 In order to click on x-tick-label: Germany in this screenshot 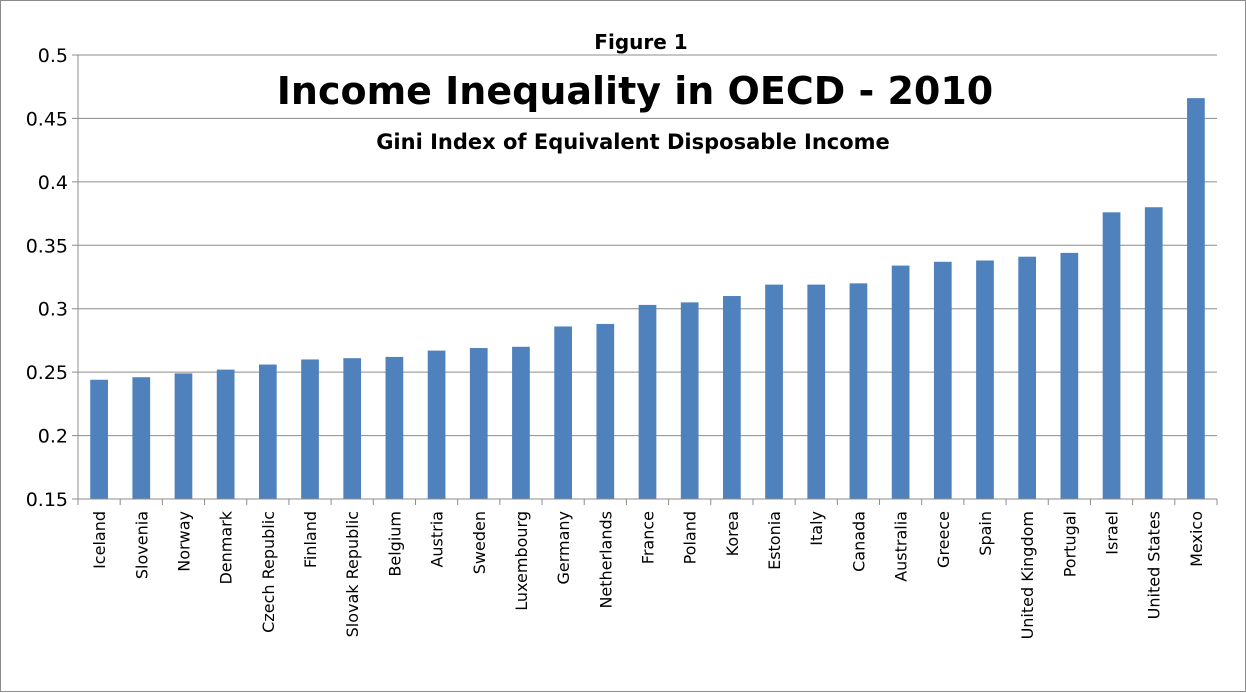, I will do `click(563, 548)`.